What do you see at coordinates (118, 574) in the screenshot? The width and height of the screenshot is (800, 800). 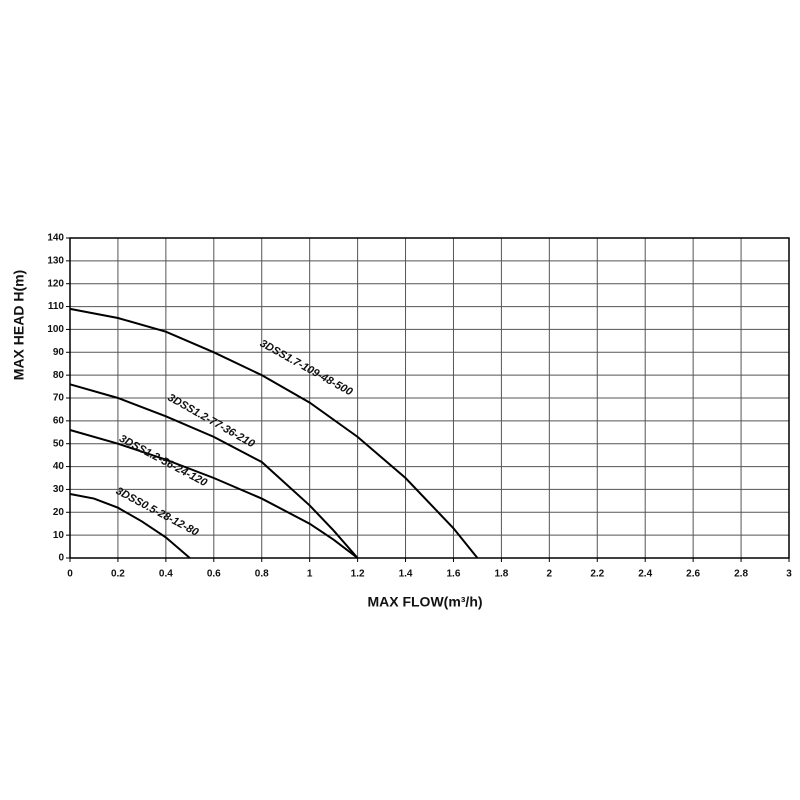 I see `x-tick-label: 0.2` at bounding box center [118, 574].